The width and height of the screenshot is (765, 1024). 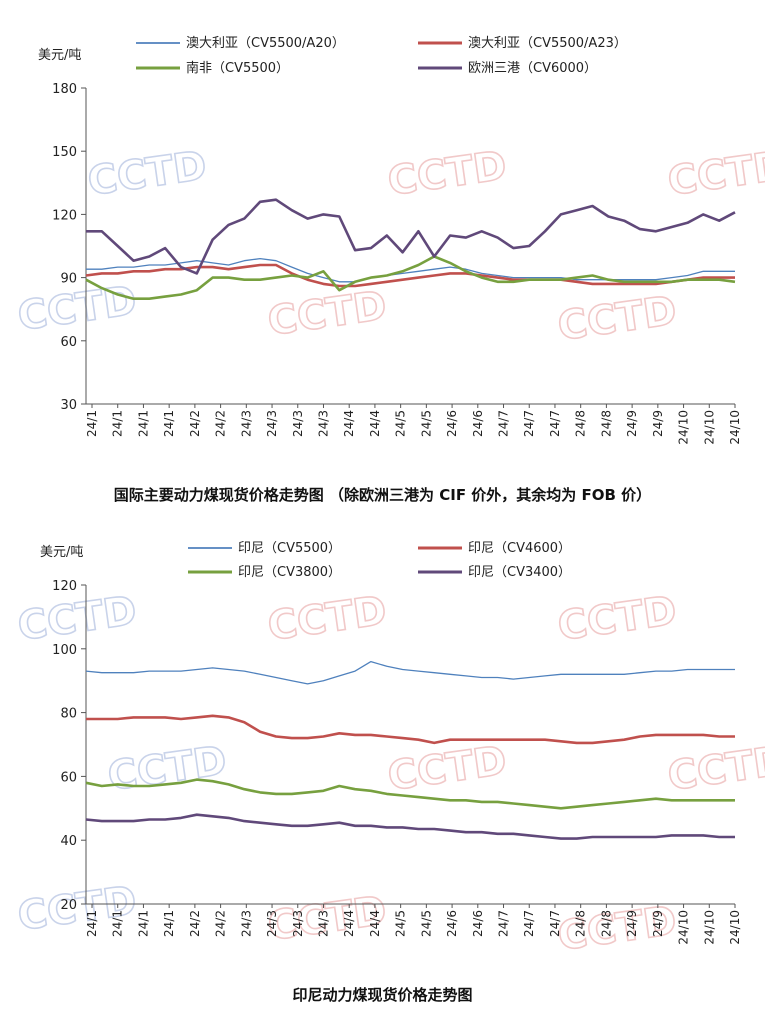 I want to click on y-tick-label: 40, so click(x=68, y=841).